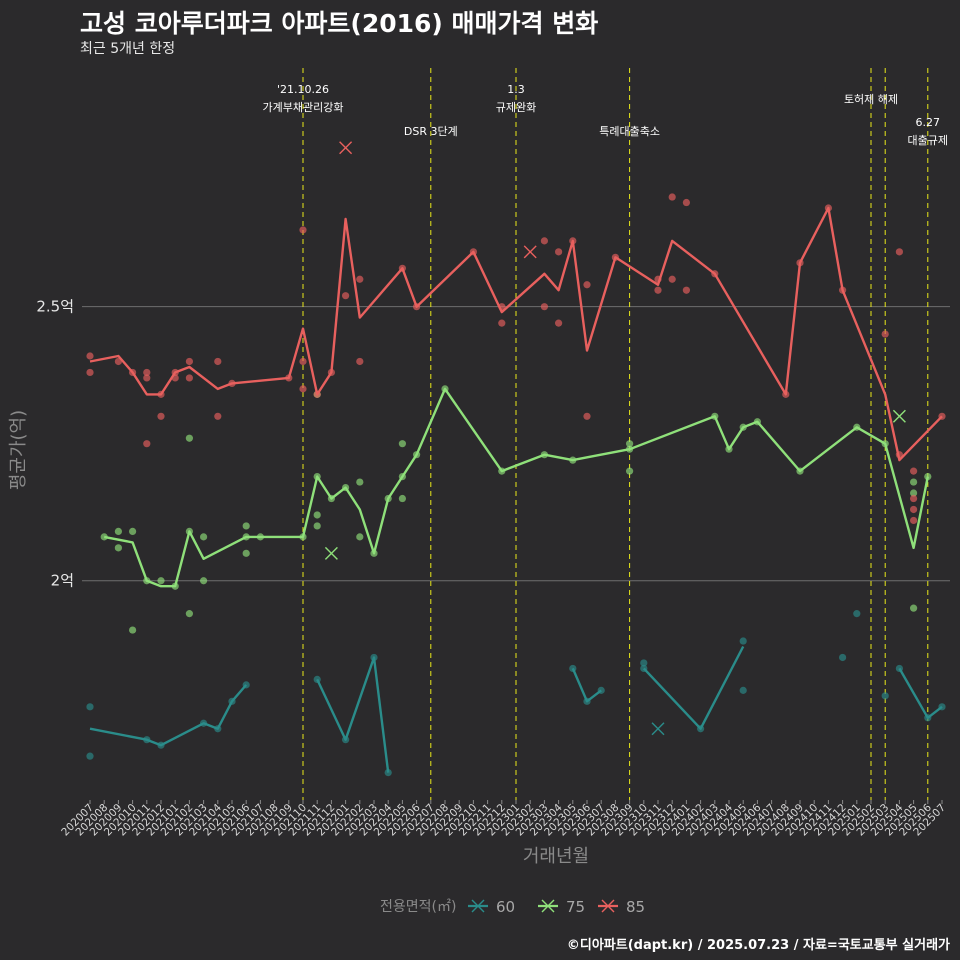 This screenshot has height=960, width=960. What do you see at coordinates (575, 907) in the screenshot?
I see `legend-label-75: 75` at bounding box center [575, 907].